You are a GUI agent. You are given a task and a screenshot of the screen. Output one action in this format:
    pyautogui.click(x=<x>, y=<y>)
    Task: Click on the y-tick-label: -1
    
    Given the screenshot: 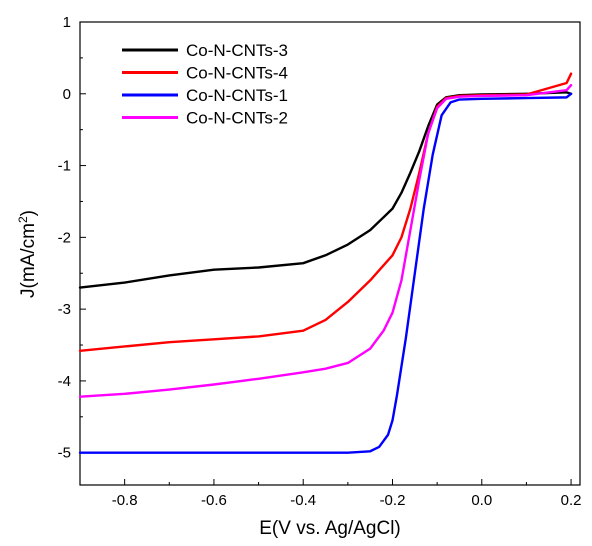 What is the action you would take?
    pyautogui.click(x=64, y=166)
    